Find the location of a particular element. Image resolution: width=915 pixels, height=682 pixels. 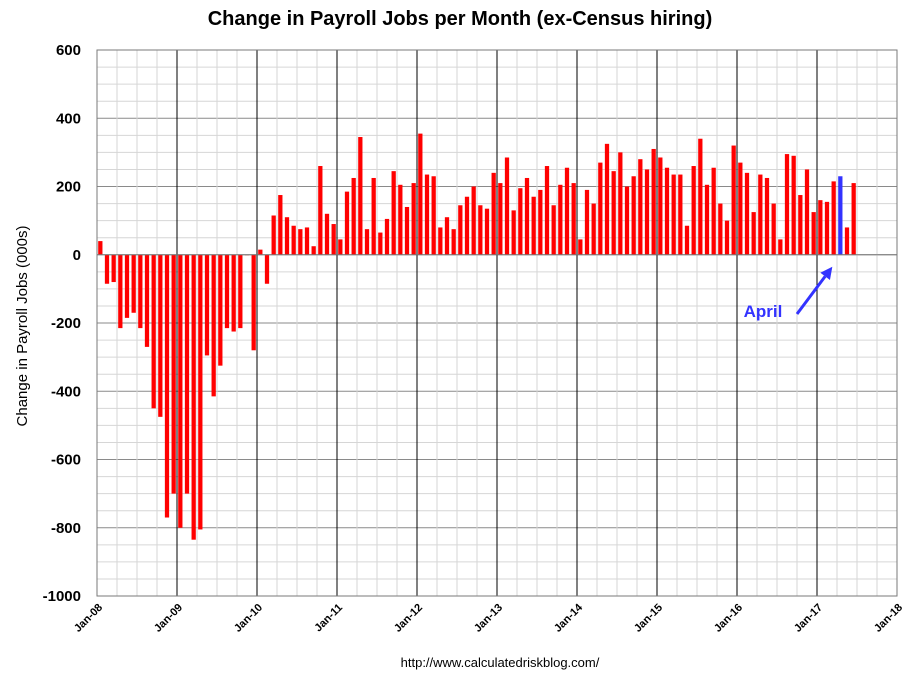

y-tick-label: 400 is located at coordinates (68, 118).